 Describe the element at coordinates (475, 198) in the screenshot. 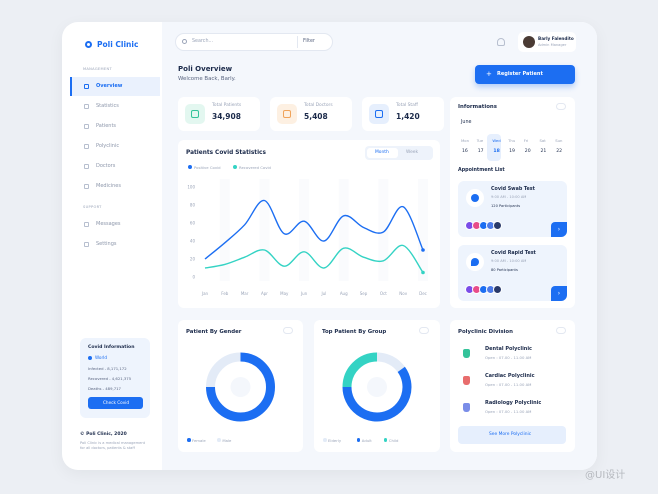

I see `appointment-glyph` at that location.